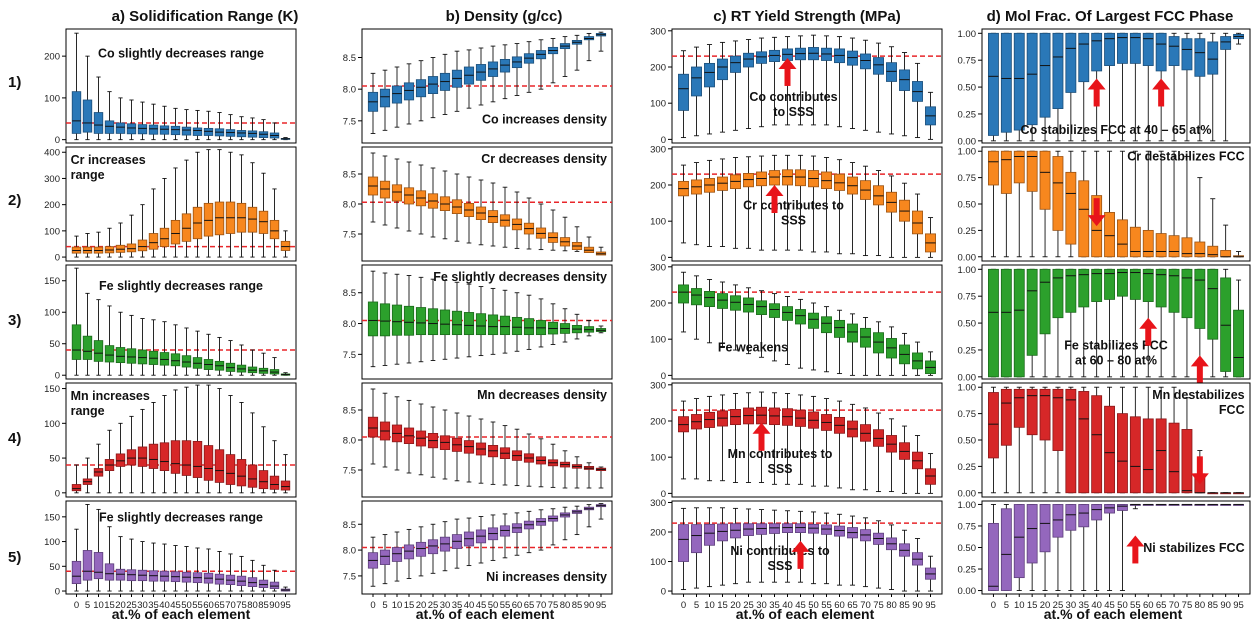 The height and width of the screenshot is (624, 1253). I want to click on x-tick-label: 25, so click(748, 605).